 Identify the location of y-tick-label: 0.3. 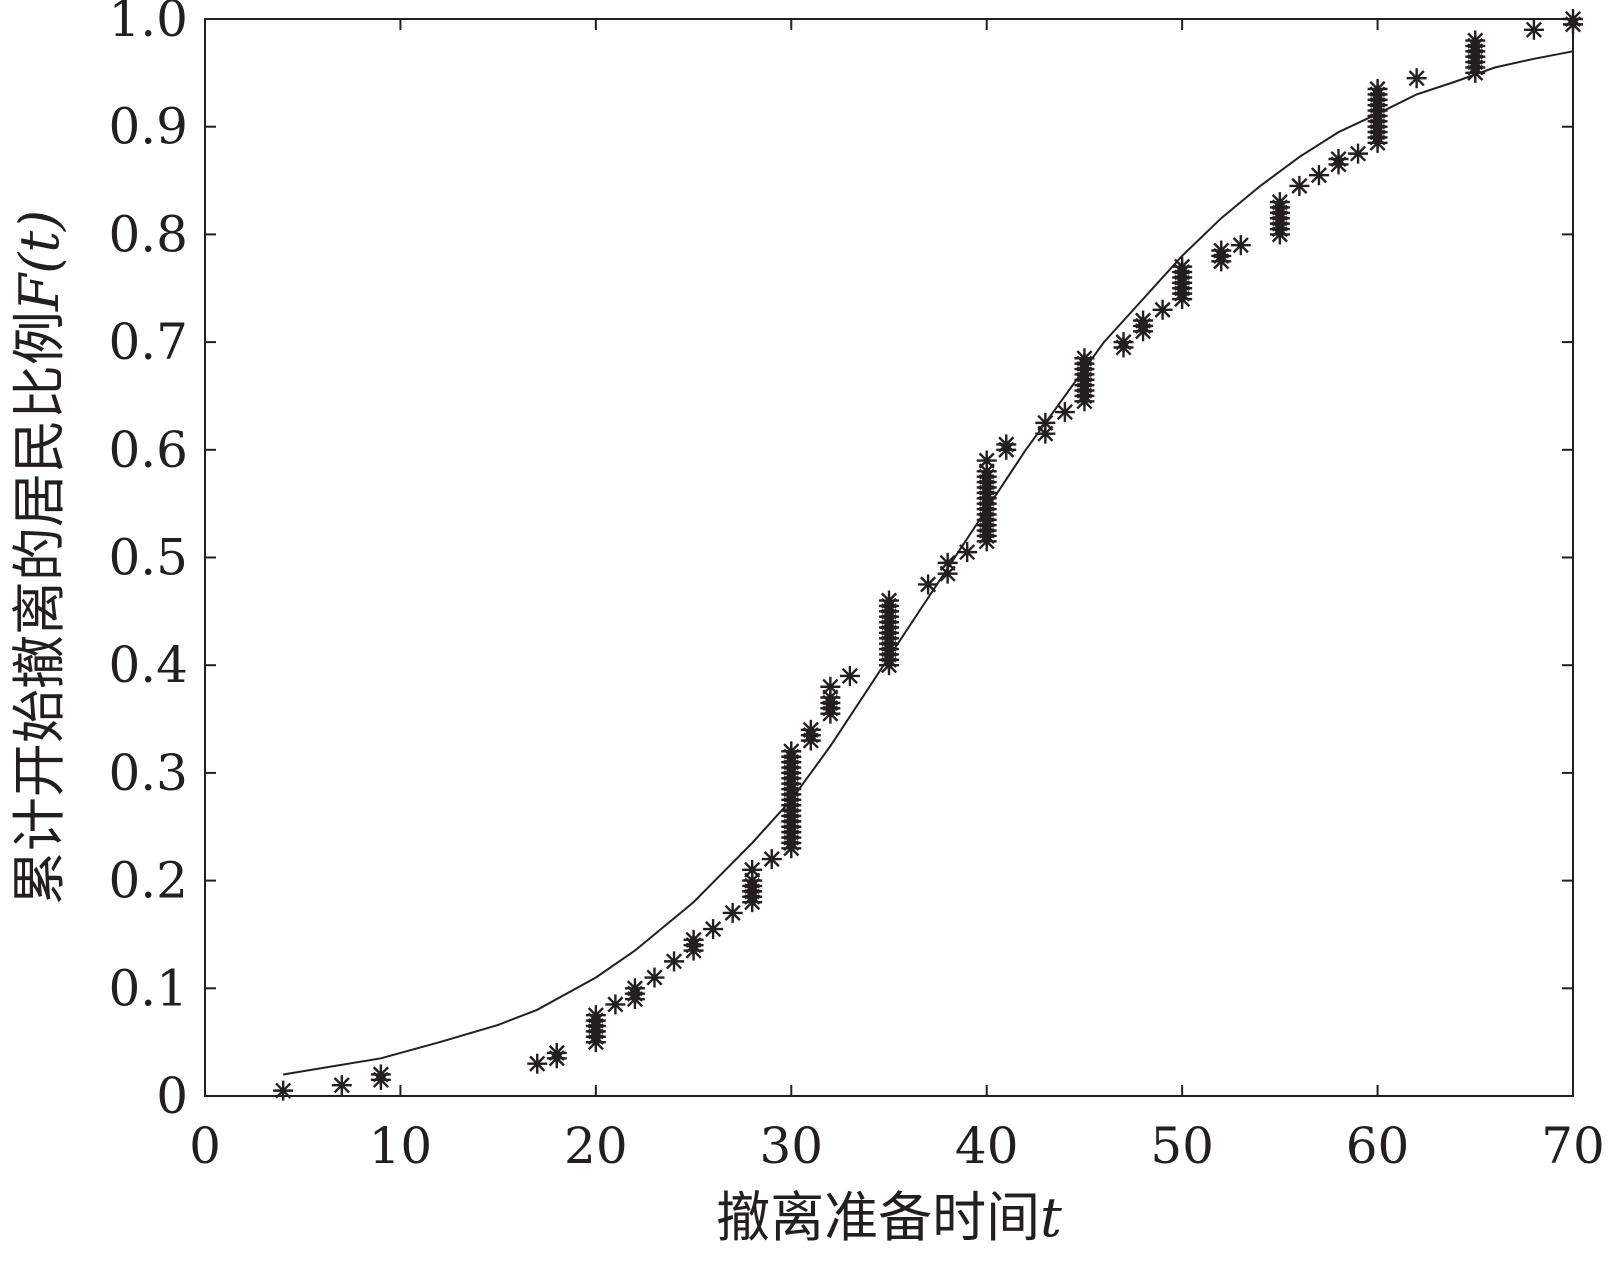
(148, 773).